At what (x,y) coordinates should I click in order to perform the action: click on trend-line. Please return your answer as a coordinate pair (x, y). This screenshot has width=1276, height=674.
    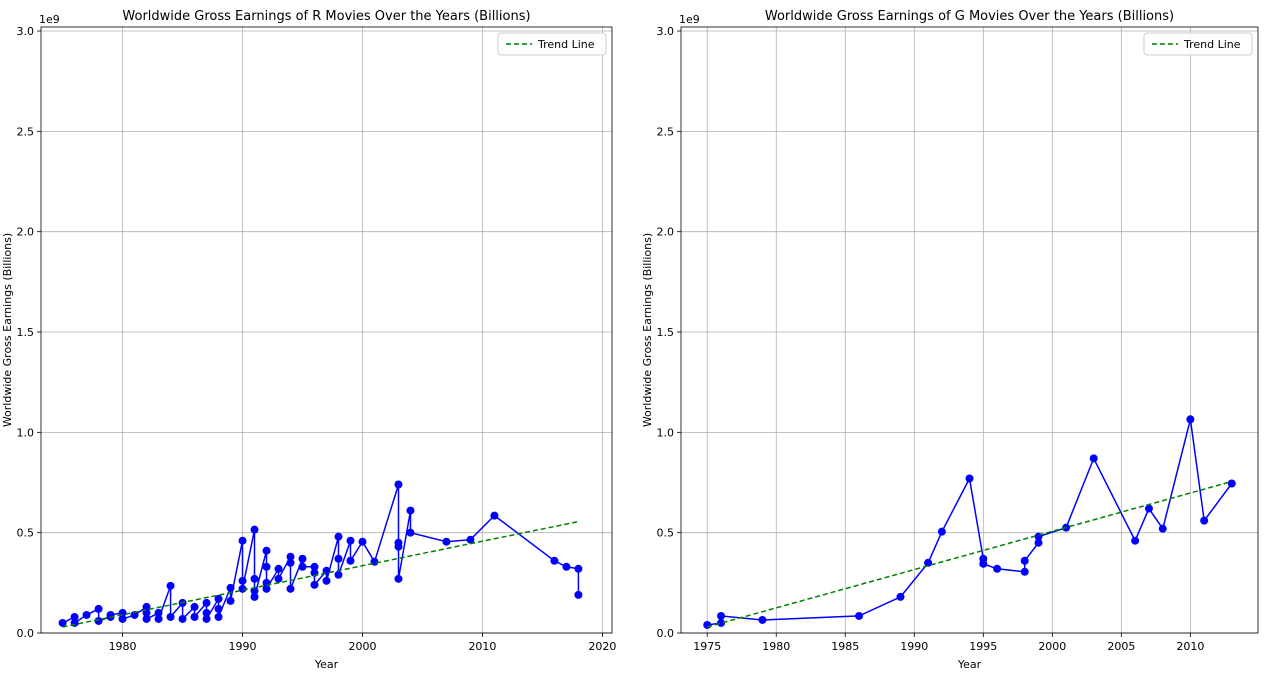
    Looking at the image, I should click on (969, 554).